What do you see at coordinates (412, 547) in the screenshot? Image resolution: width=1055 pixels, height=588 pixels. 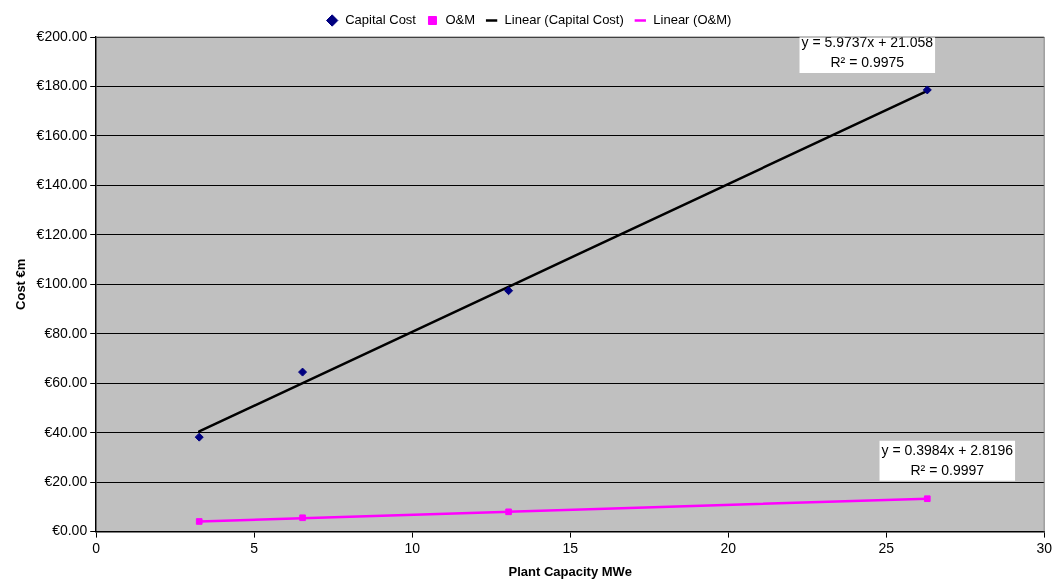 I see `x-tick-label: 10` at bounding box center [412, 547].